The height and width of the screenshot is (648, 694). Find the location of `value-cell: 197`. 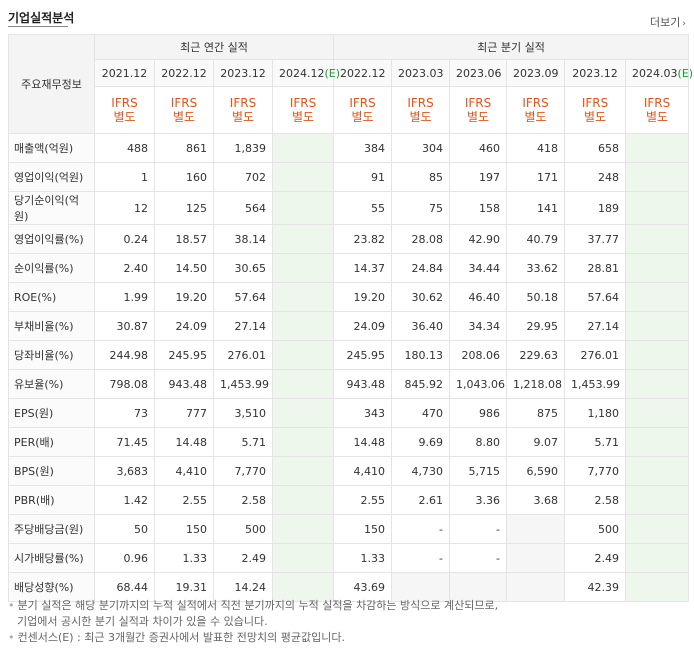

value-cell: 197 is located at coordinates (478, 177).